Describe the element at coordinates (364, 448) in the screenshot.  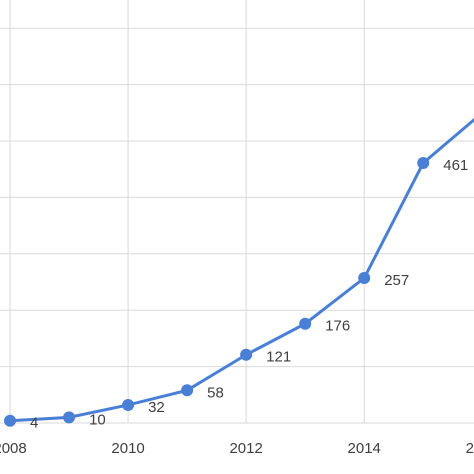
I see `x-tick-label: 2014` at that location.